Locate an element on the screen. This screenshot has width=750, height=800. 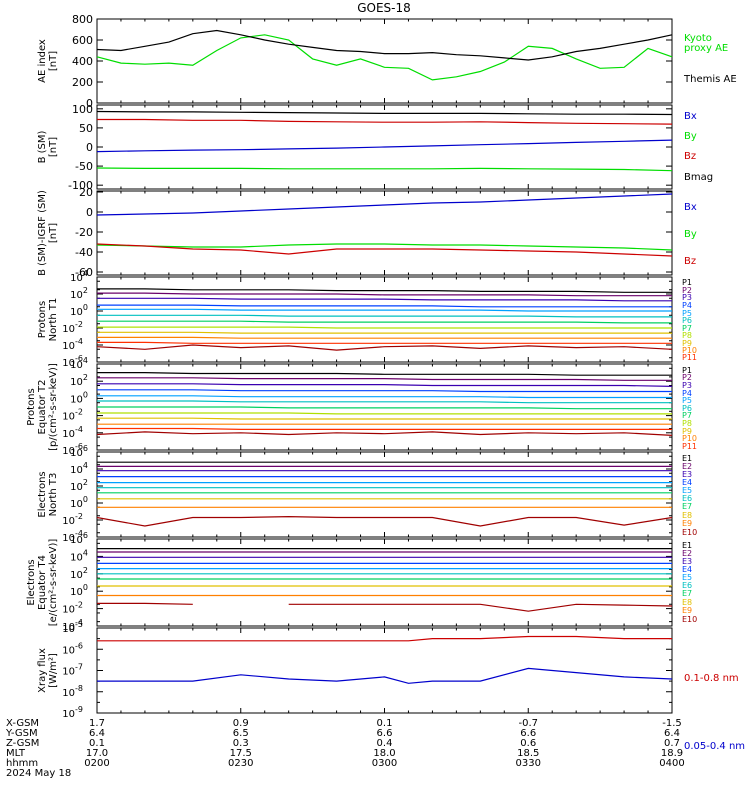
y-axis-label: B (SM) [nT] is located at coordinates (48, 146).